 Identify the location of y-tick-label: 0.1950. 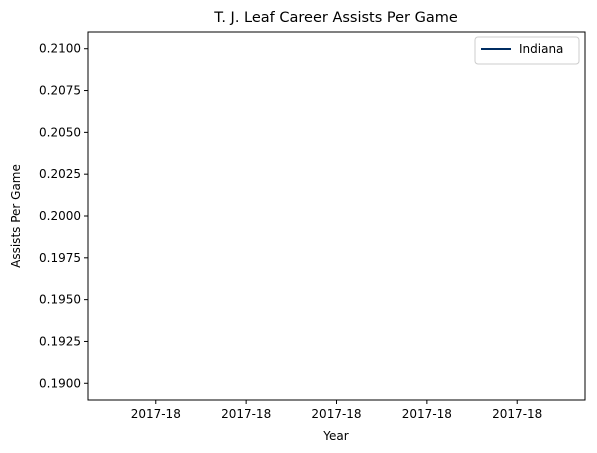
(60, 300).